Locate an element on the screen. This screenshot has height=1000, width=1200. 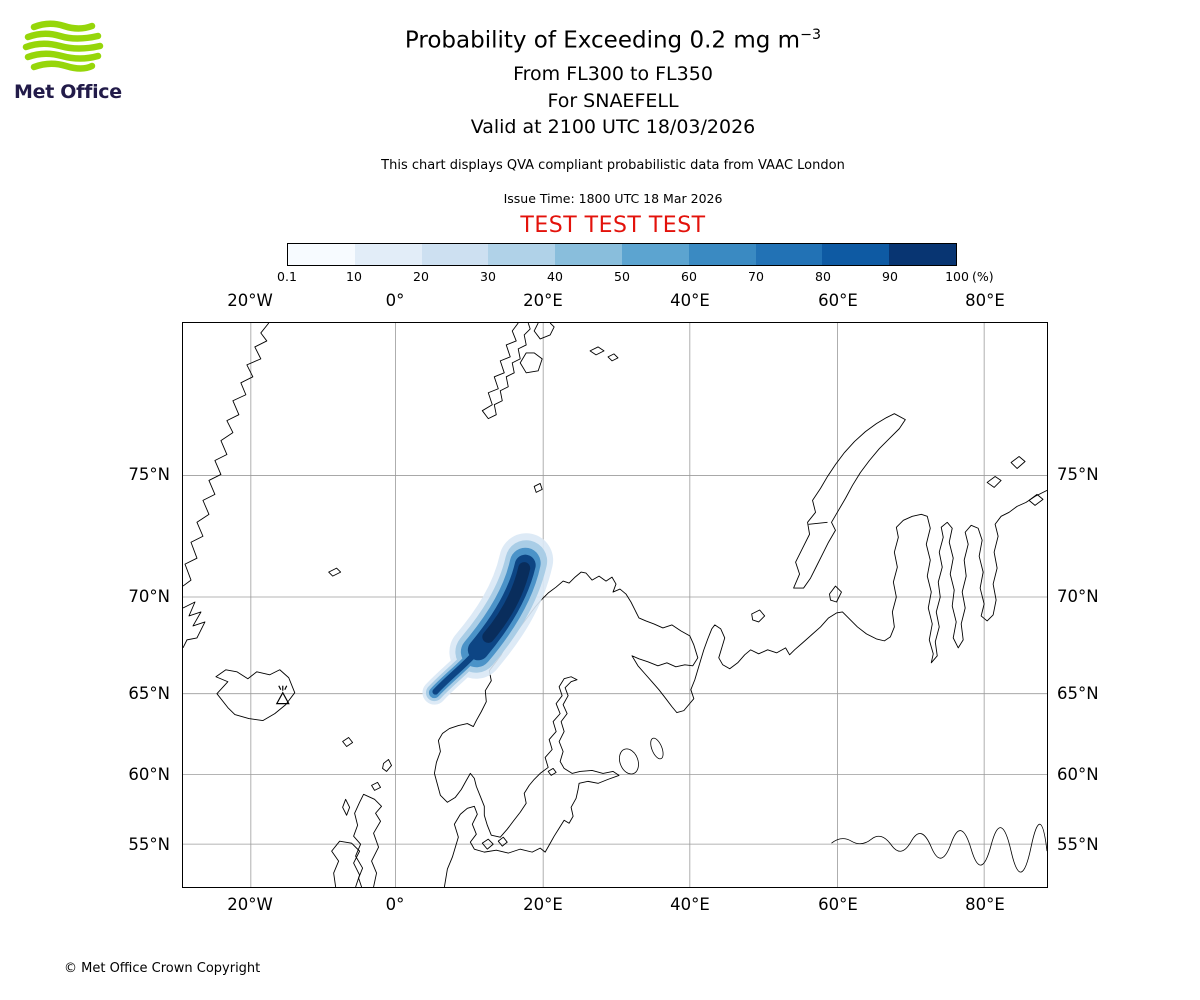
colorbar-tick: 20 is located at coordinates (421, 276).